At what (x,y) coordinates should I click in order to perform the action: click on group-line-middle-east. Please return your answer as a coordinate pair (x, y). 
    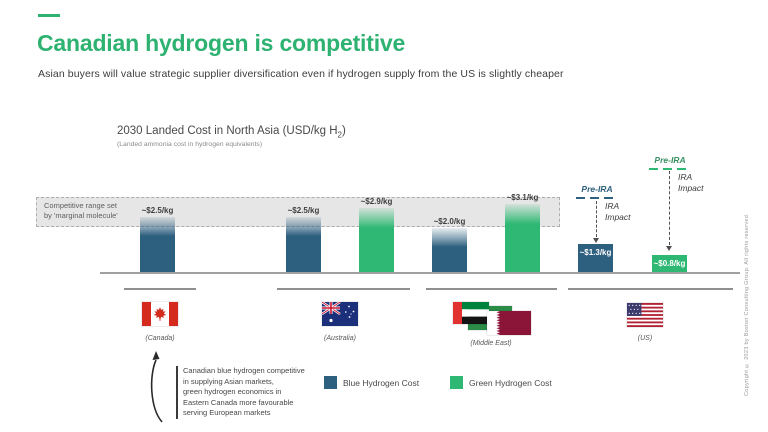
    Looking at the image, I should click on (491, 289).